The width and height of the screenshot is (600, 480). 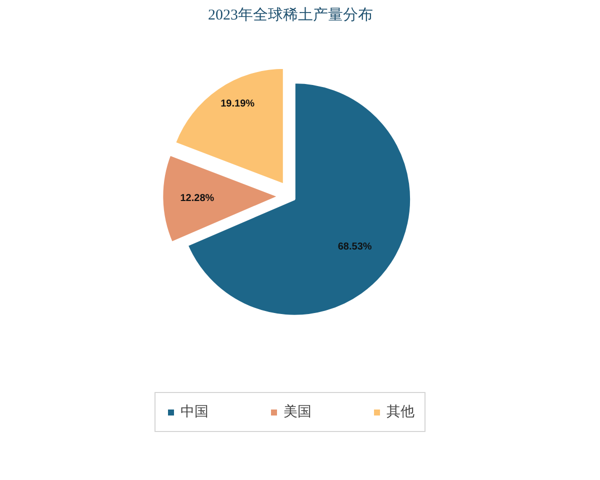 What do you see at coordinates (194, 412) in the screenshot?
I see `legend-label: 中国` at bounding box center [194, 412].